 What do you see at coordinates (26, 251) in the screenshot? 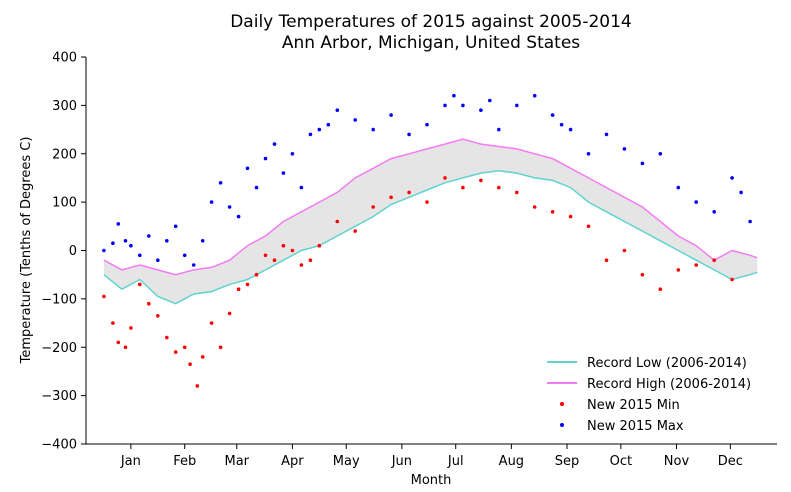
I see `y-axis-label: Temperature (Tenths of Degrees C)` at bounding box center [26, 251].